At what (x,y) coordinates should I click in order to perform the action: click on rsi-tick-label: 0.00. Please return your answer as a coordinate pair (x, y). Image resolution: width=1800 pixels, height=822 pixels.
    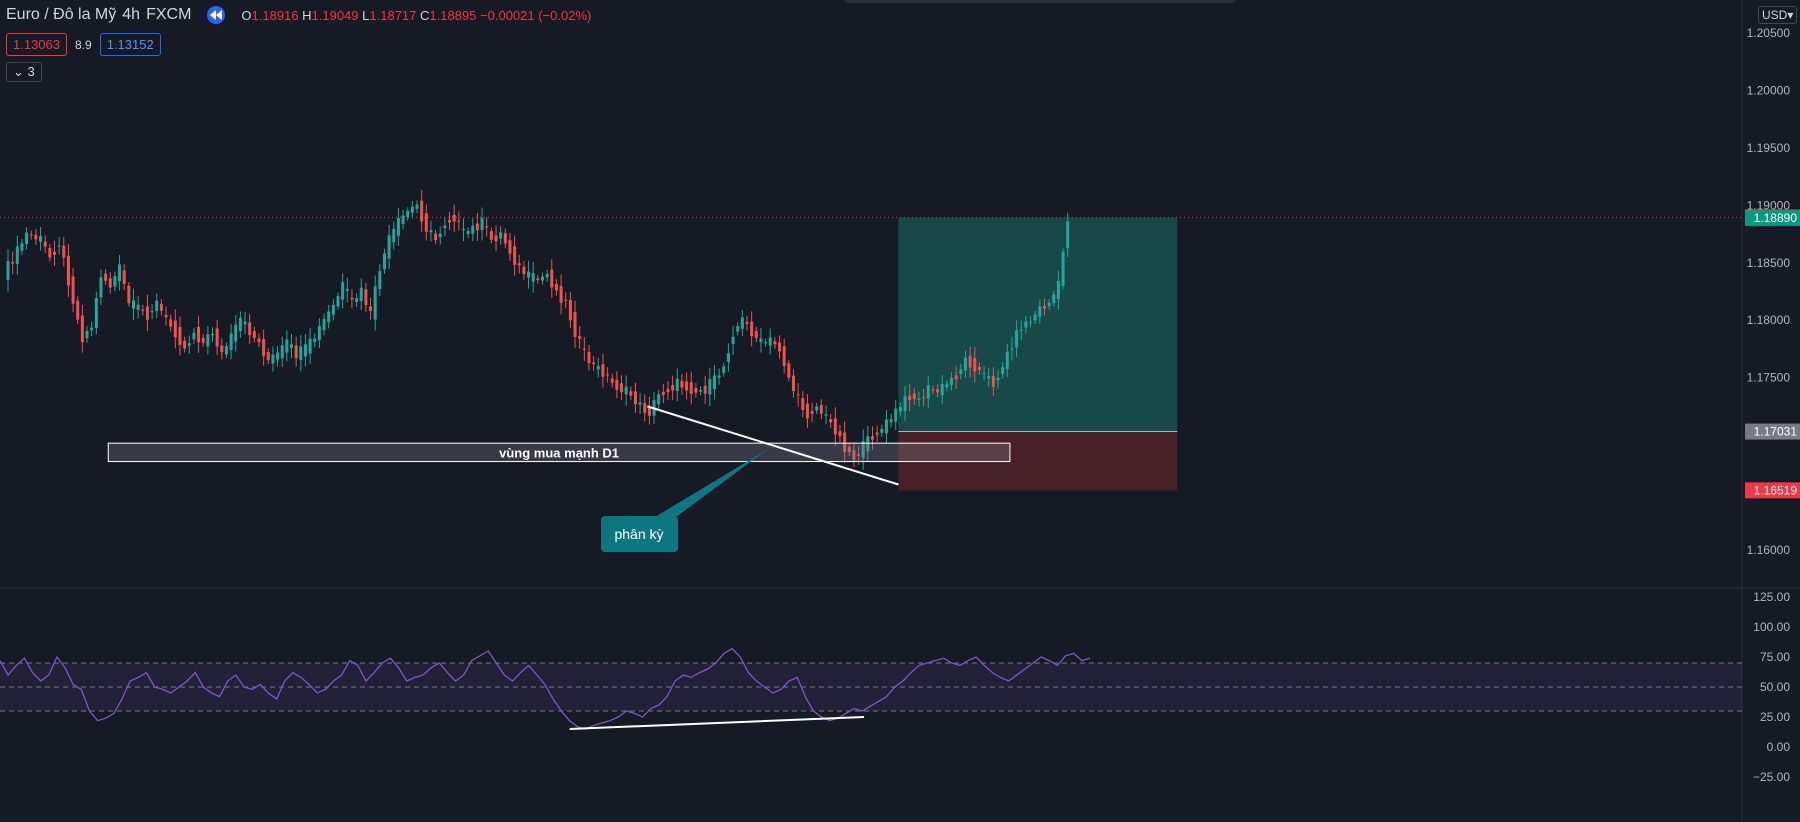
    Looking at the image, I should click on (1779, 747).